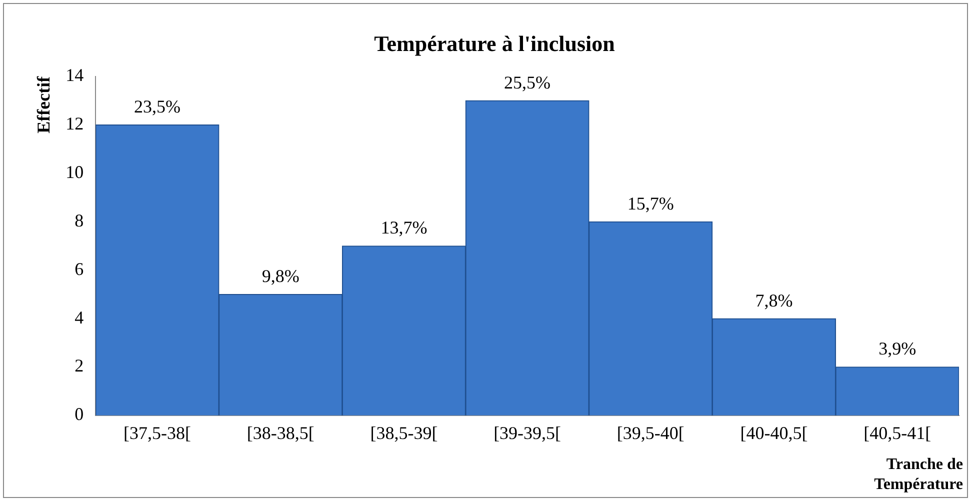  What do you see at coordinates (79, 268) in the screenshot?
I see `y-tick-label: 6` at bounding box center [79, 268].